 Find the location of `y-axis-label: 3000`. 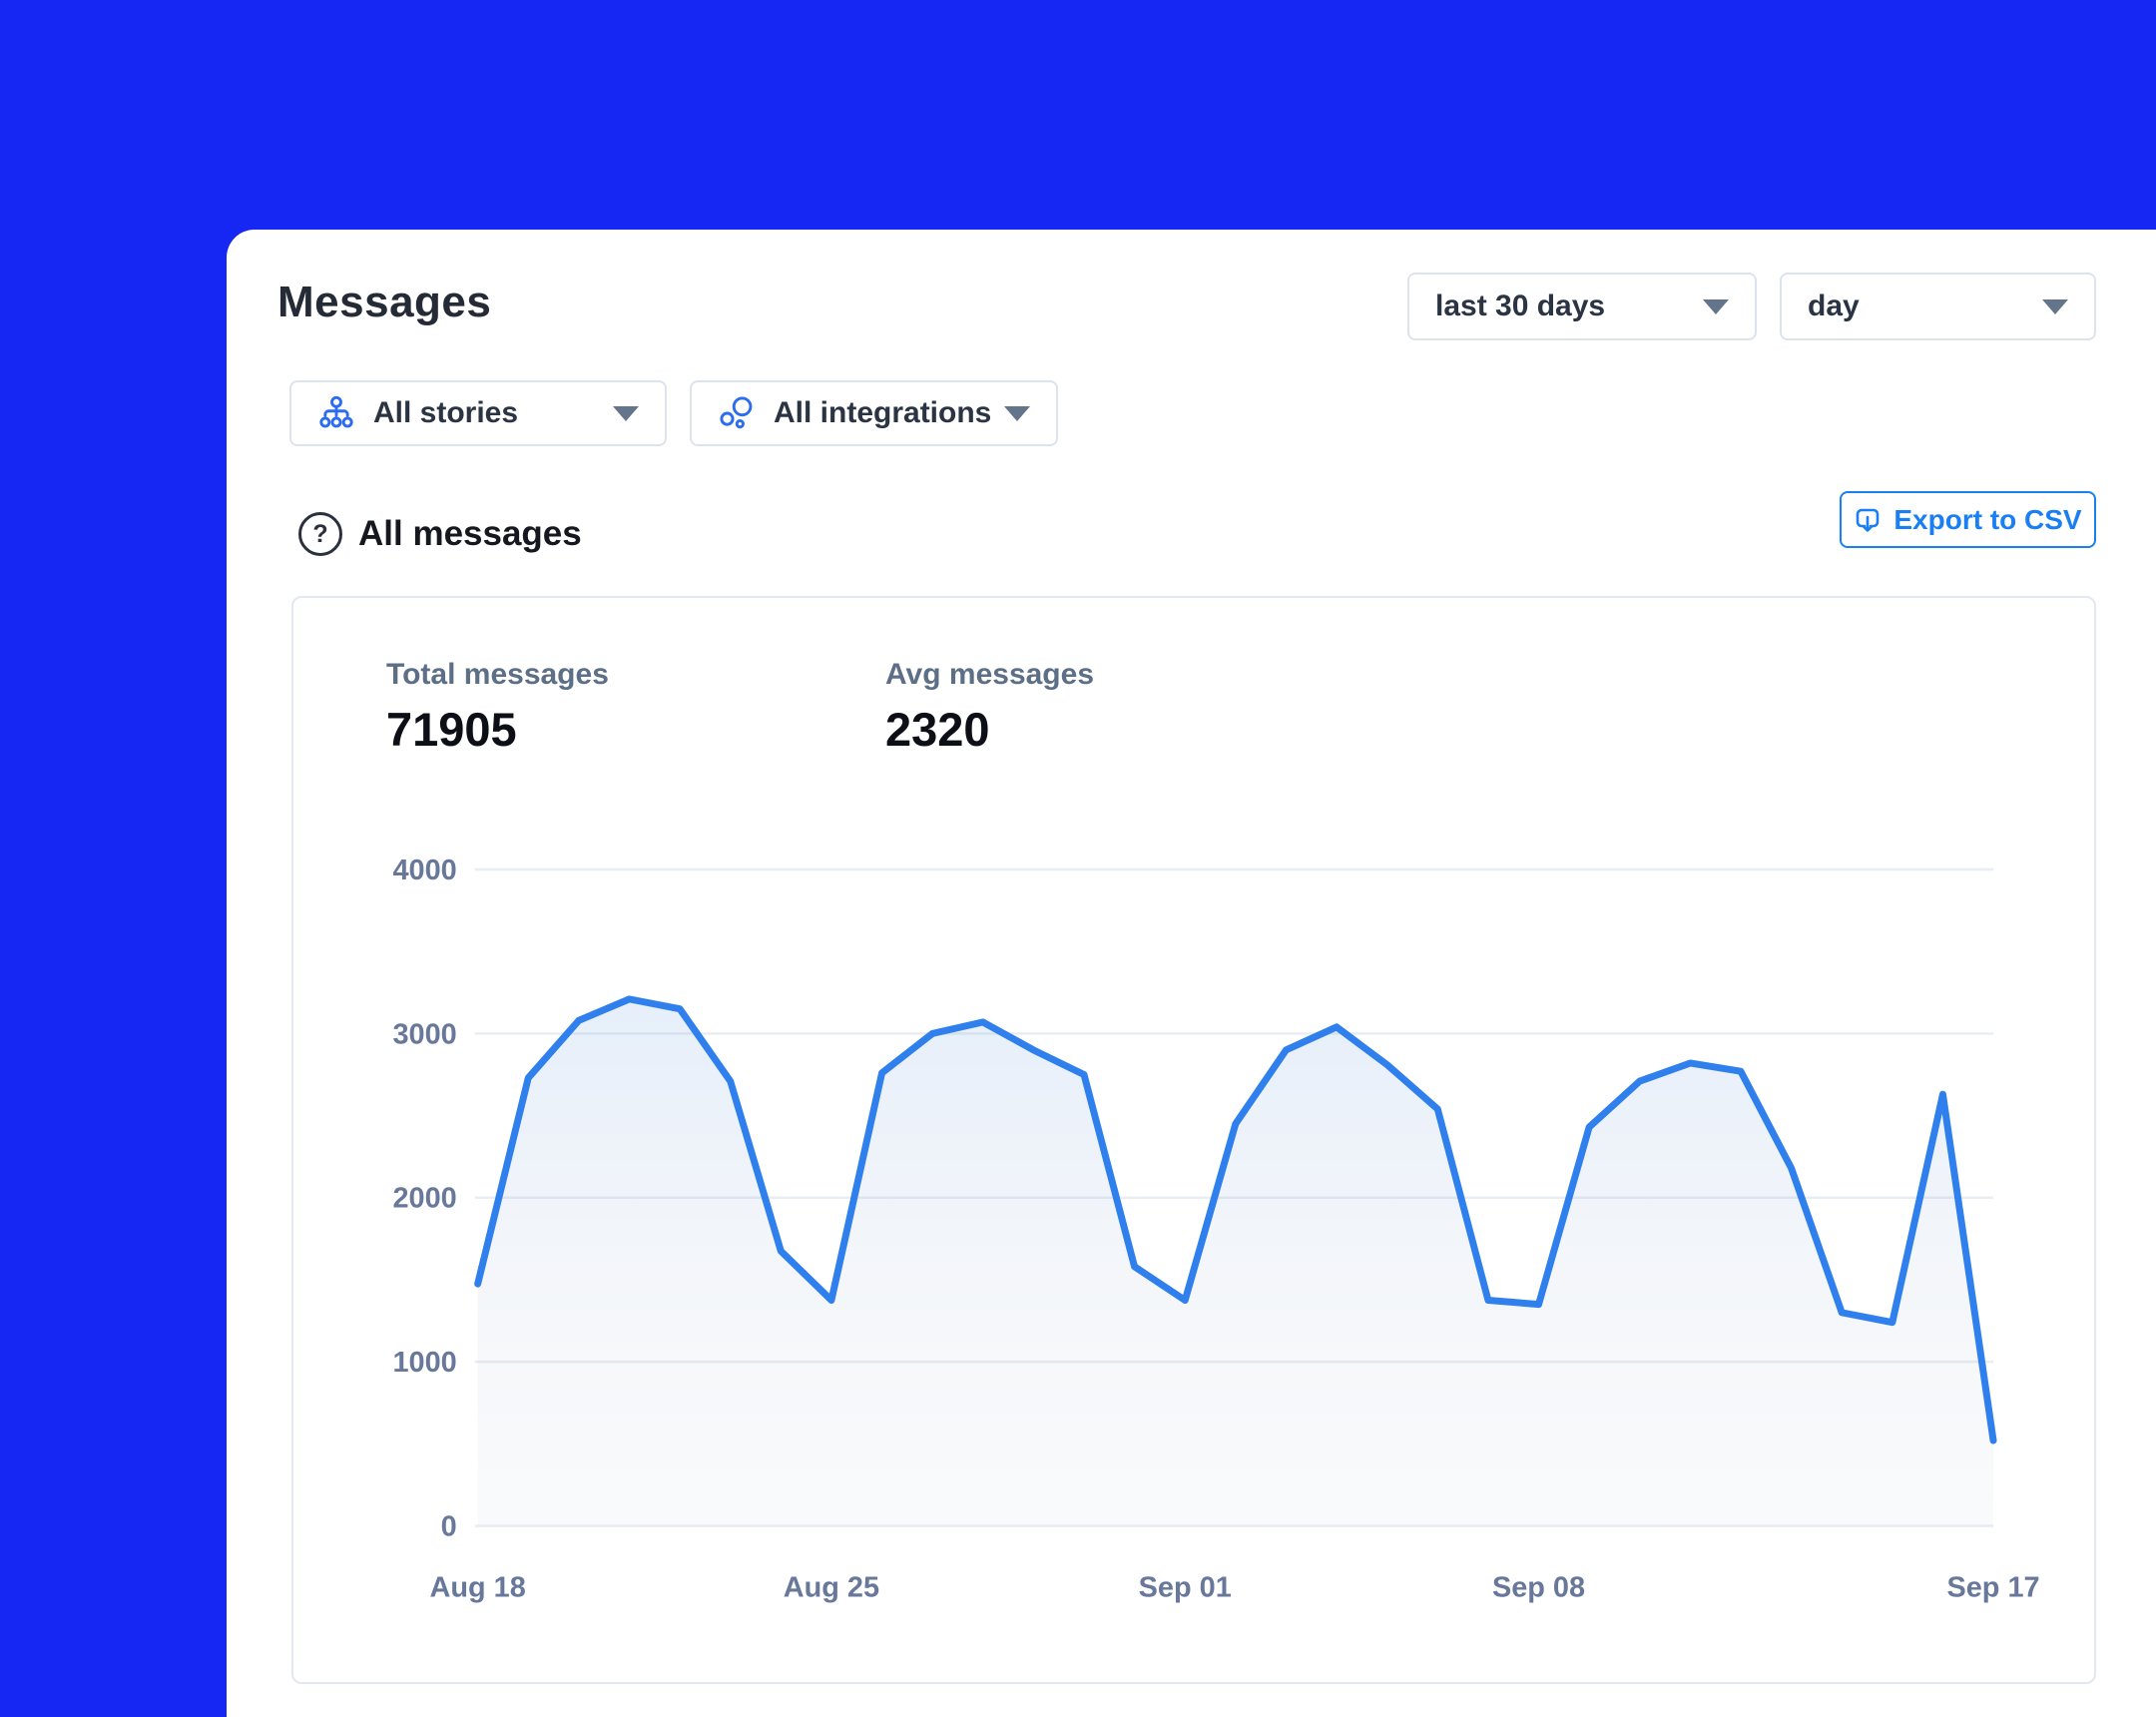

y-axis-label: 3000 is located at coordinates (424, 1034).